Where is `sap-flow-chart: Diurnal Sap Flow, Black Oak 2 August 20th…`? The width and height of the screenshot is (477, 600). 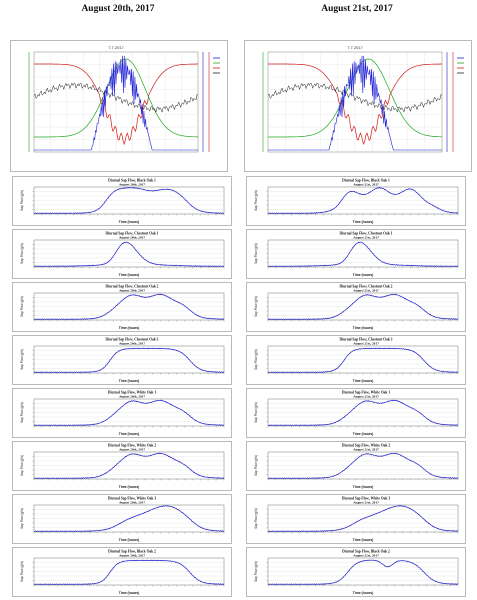
sap-flow-chart: Diurnal Sap Flow, Black Oak 2 August 20th… is located at coordinates (122, 572).